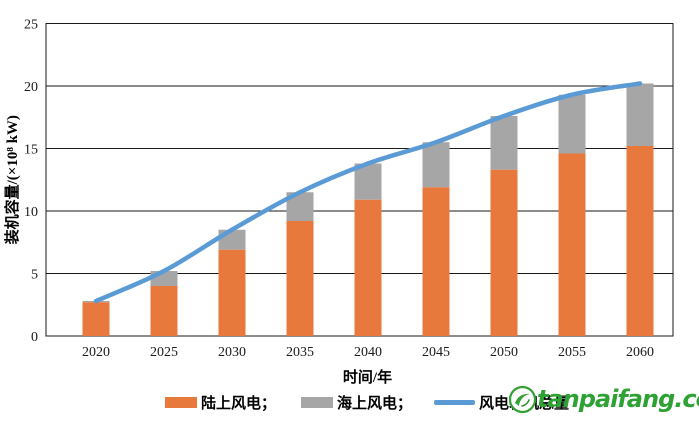 The width and height of the screenshot is (699, 425). I want to click on bar-onshore-2050, so click(504, 252).